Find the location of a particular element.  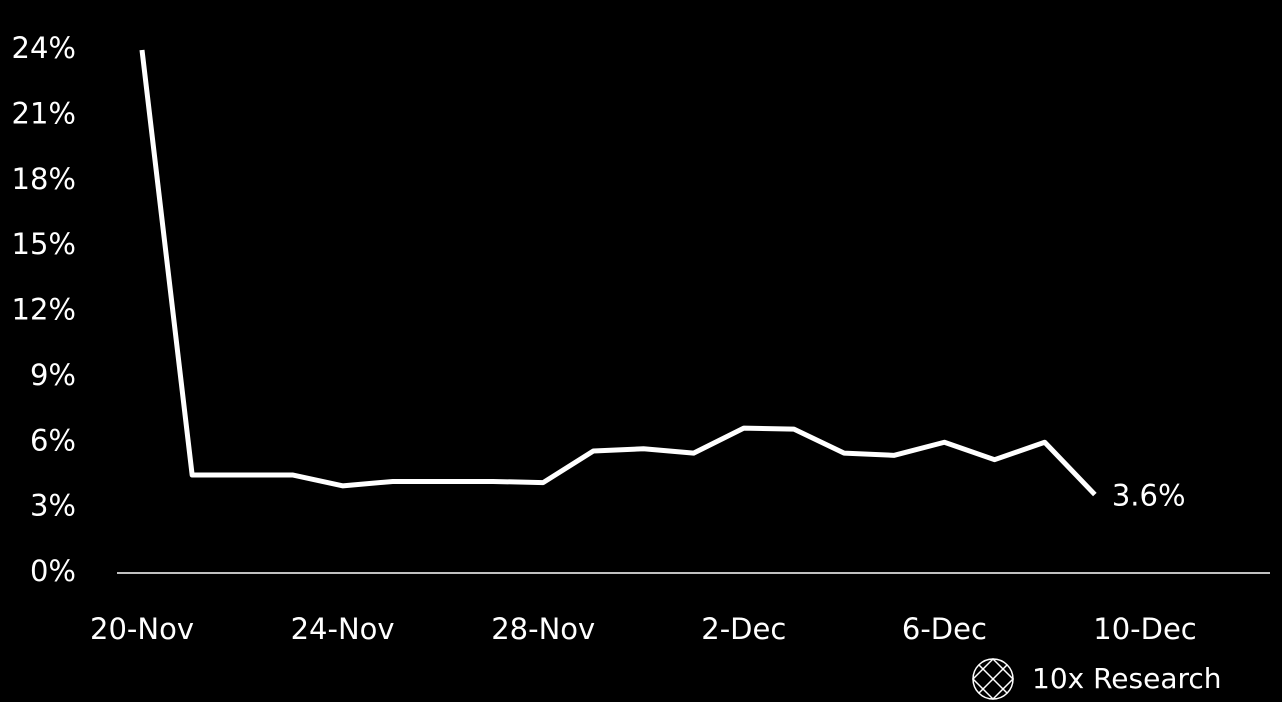

x-tick-label: 28-Nov is located at coordinates (543, 629).